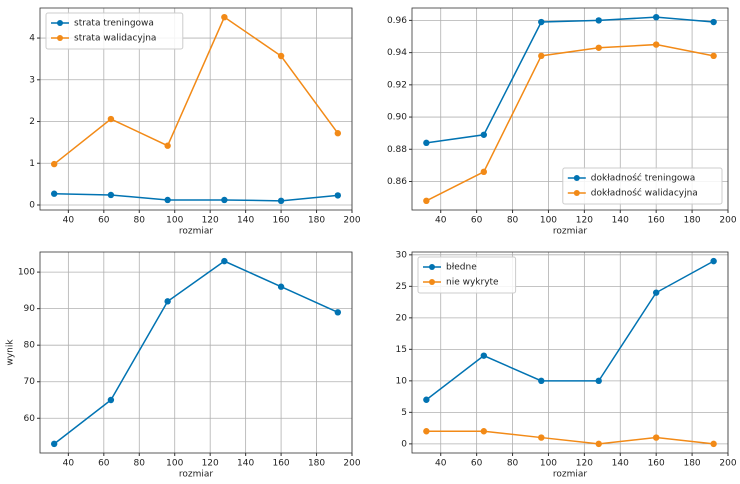 This screenshot has width=740, height=484. I want to click on y-axis-label: wynik, so click(11, 352).